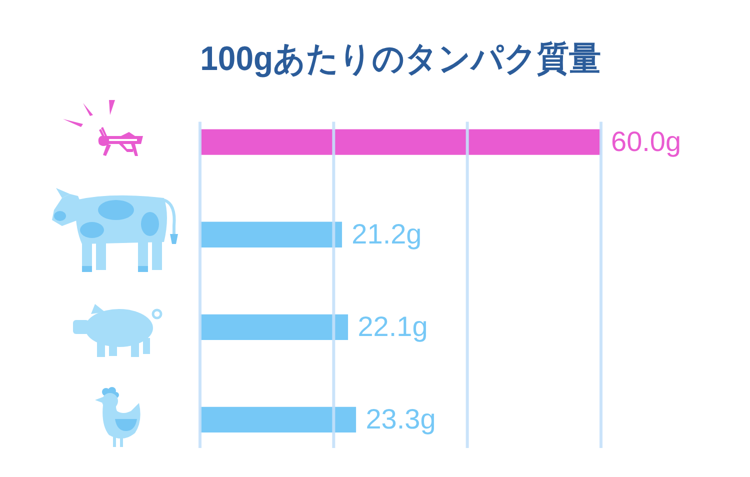  Describe the element at coordinates (400, 57) in the screenshot. I see `chart-title: 100gあたりのタンパク質量` at that location.